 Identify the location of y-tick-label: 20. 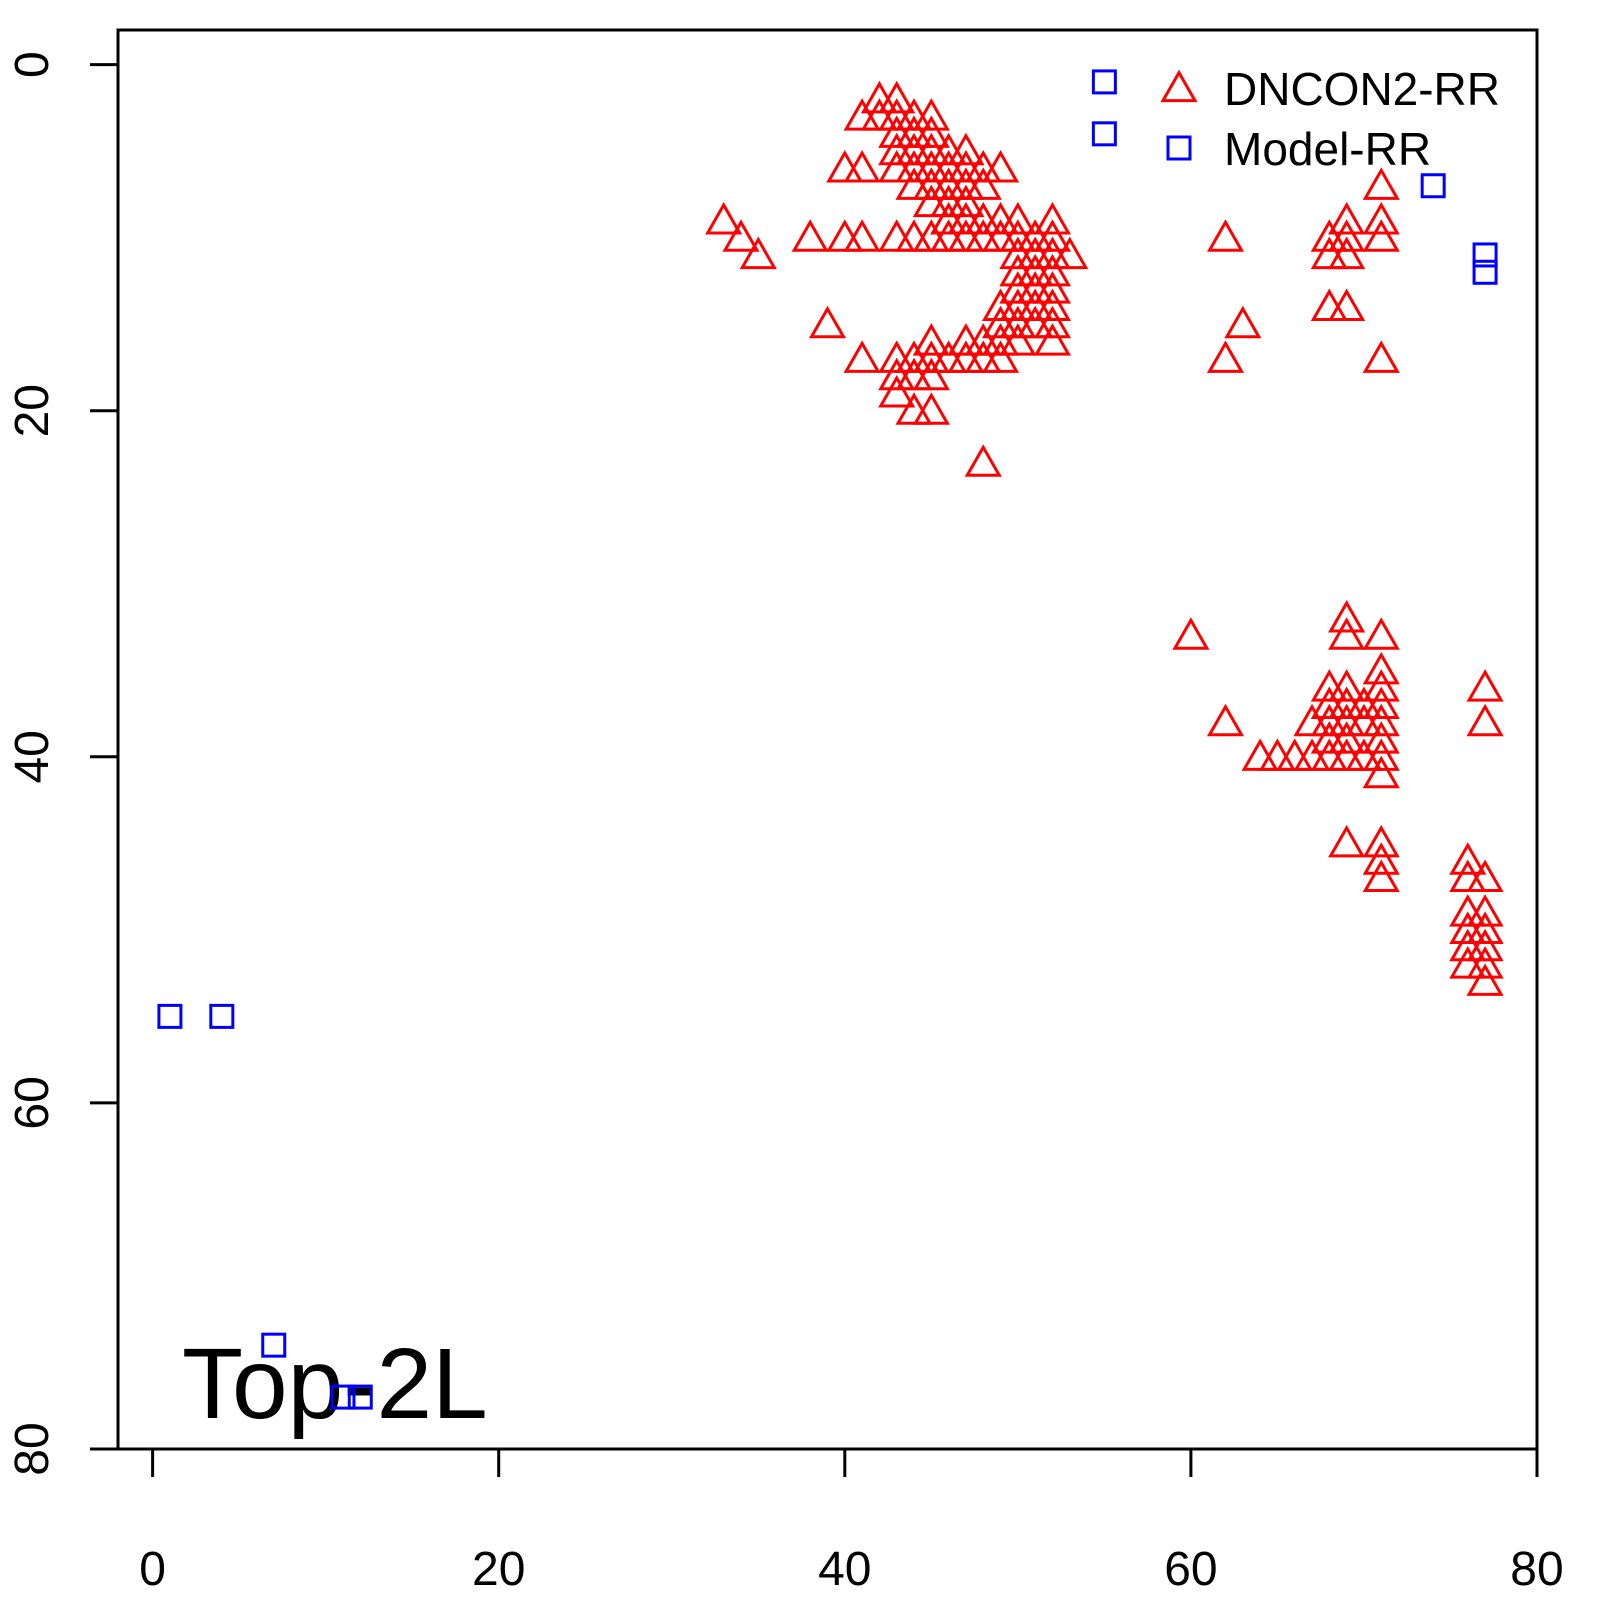
(32, 410).